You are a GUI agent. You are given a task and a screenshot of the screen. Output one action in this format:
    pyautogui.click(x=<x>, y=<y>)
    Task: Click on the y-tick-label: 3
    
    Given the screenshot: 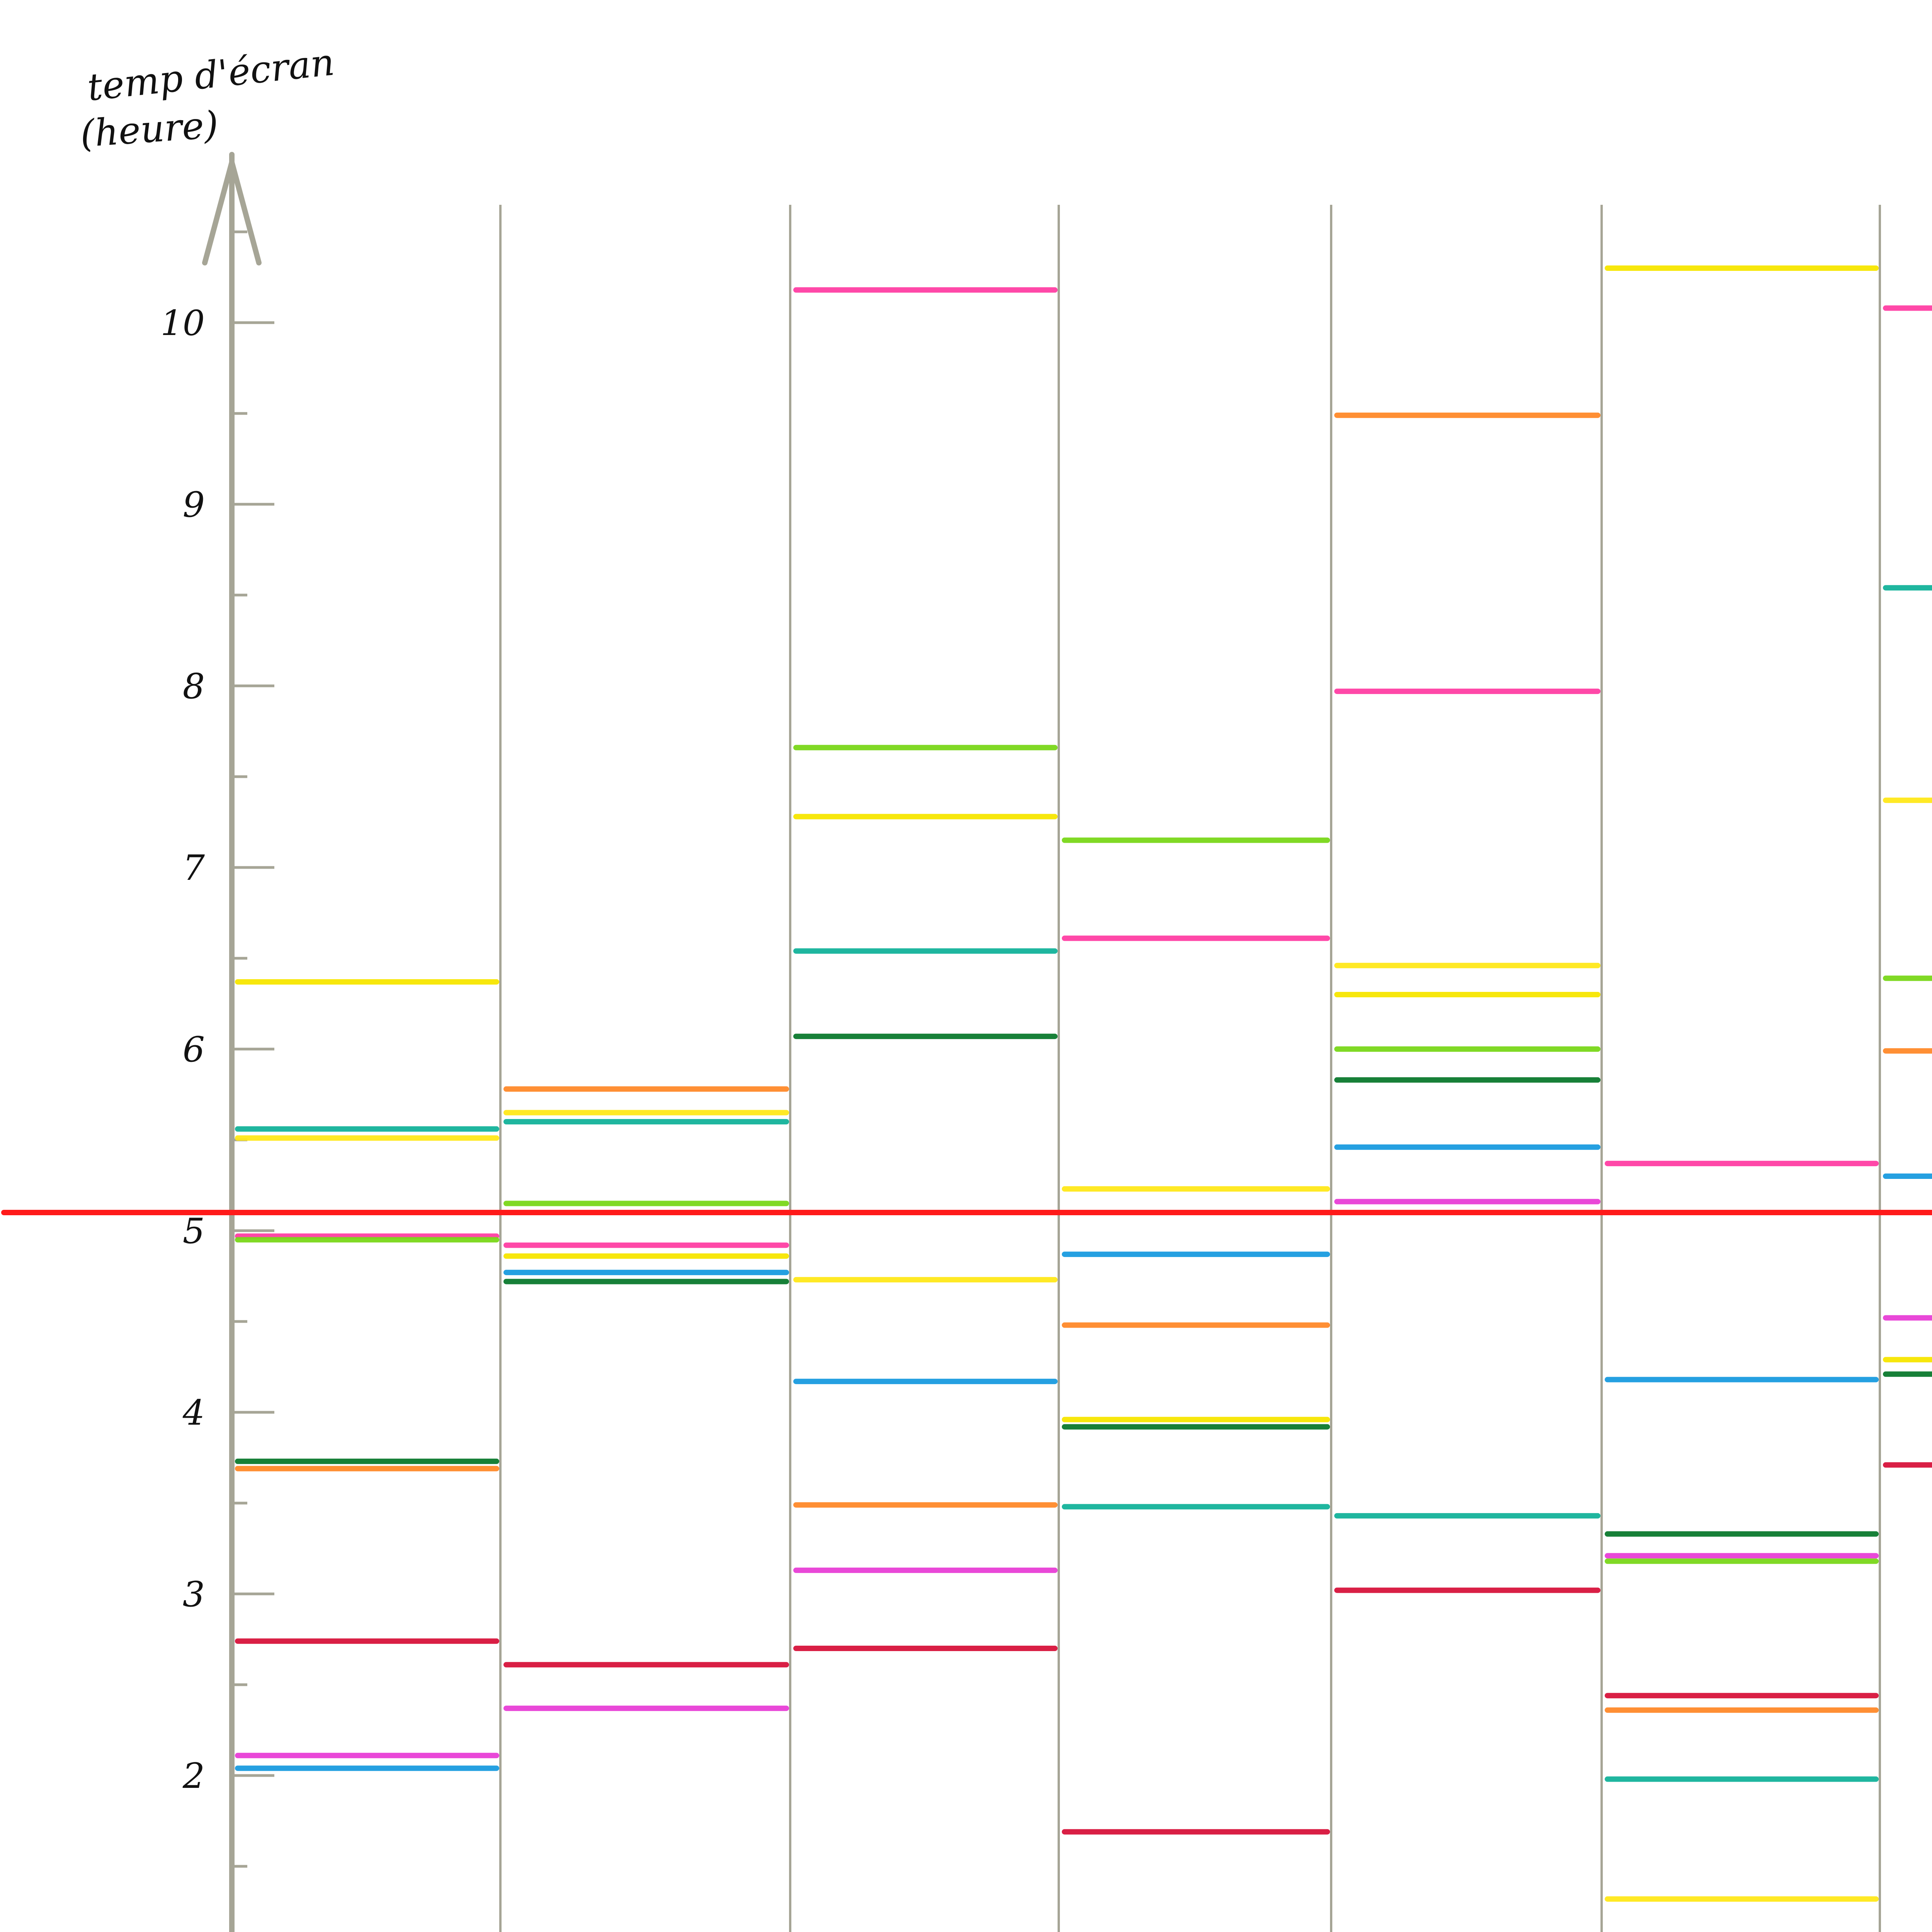 What is the action you would take?
    pyautogui.click(x=194, y=1595)
    